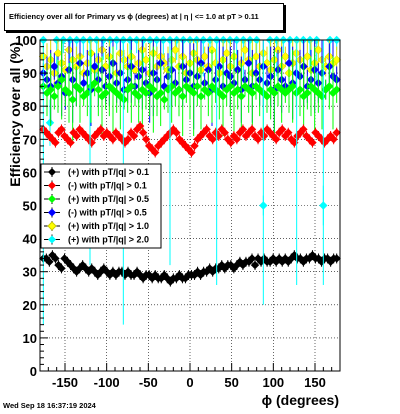 The height and width of the screenshot is (414, 400). Describe the element at coordinates (273, 382) in the screenshot. I see `x-tick-label: 100` at that location.